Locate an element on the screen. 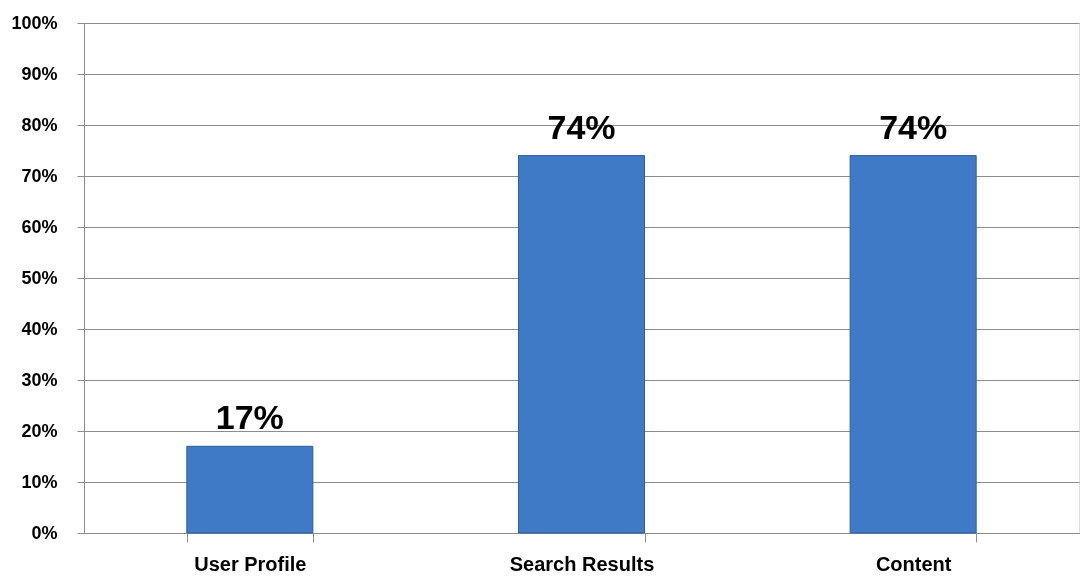 This screenshot has height=580, width=1087. y-tick-label: 0% is located at coordinates (44, 532).